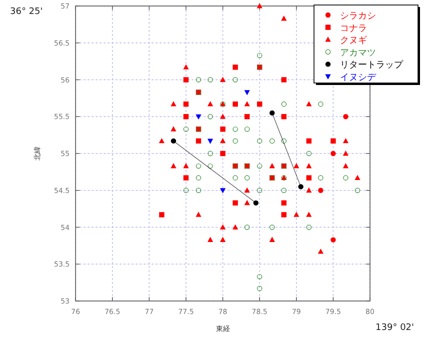 This screenshot has width=424, height=350. Describe the element at coordinates (372, 65) in the screenshot. I see `legend-label: リタートラップ` at that location.